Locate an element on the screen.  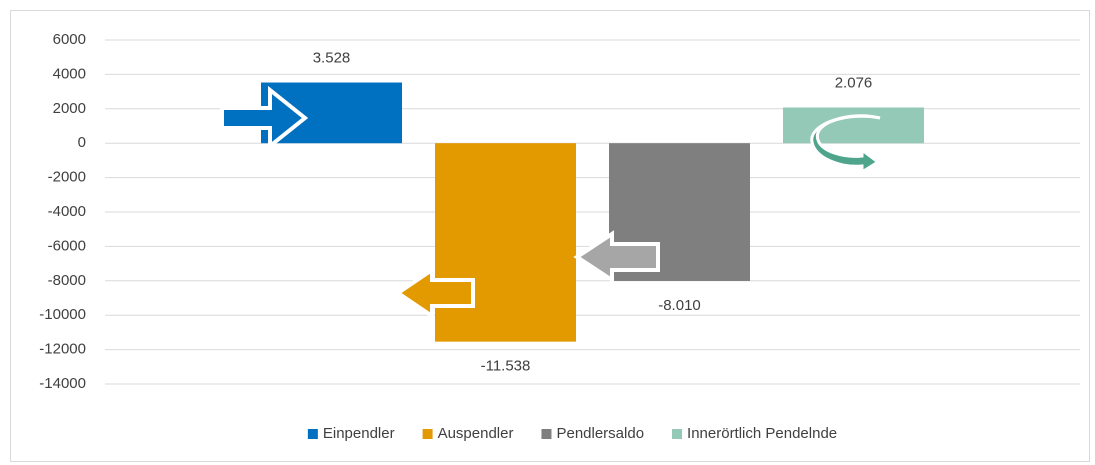
y-tick-label: -14000 is located at coordinates (62, 383).